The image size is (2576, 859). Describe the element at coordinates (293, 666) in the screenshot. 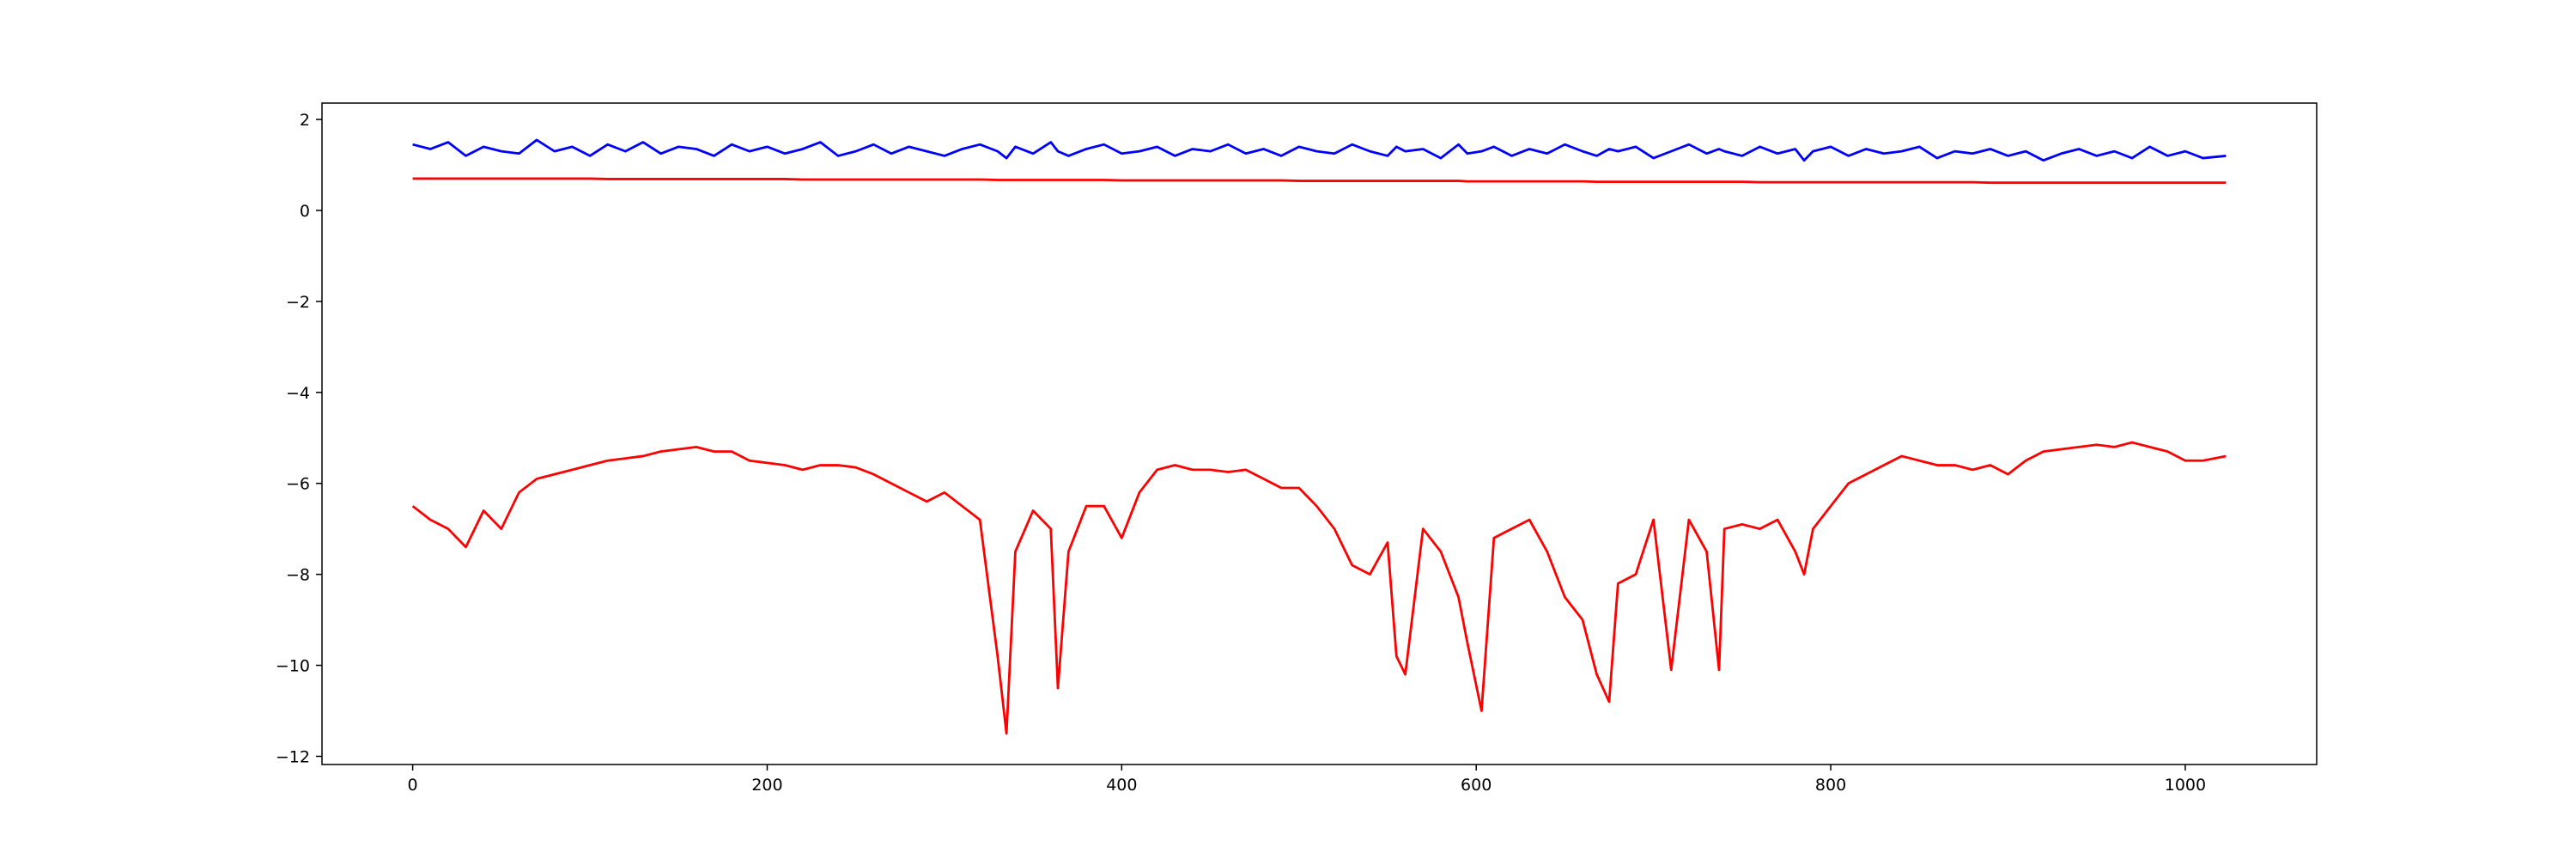

I see `y-tick-label: −10` at that location.